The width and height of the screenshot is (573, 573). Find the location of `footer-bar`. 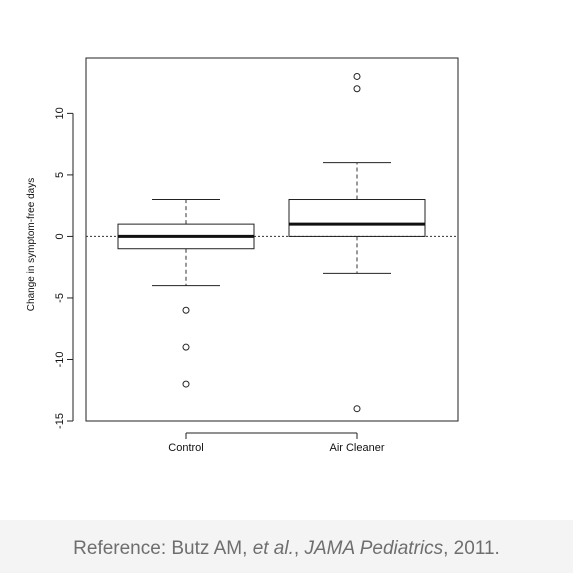

footer-bar is located at coordinates (286, 546).